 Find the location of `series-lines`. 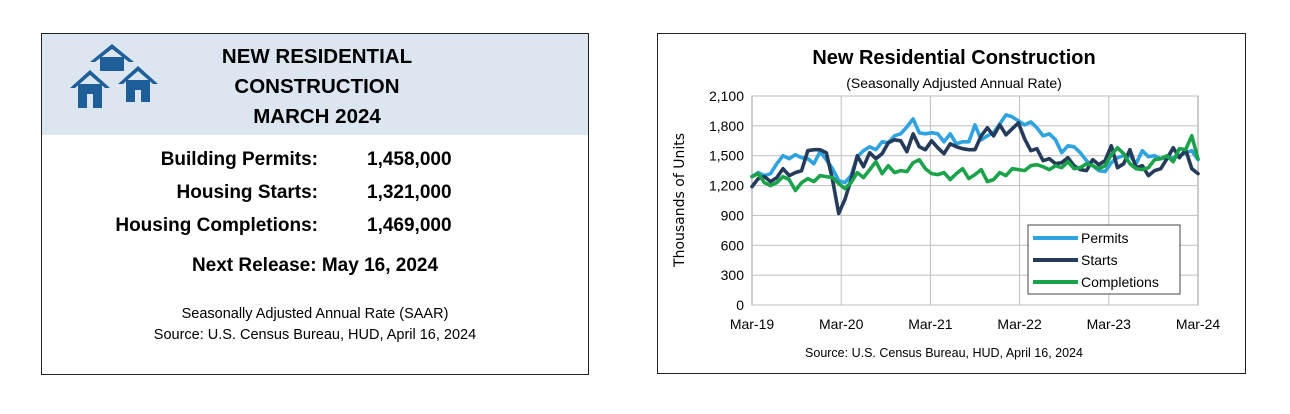

series-lines is located at coordinates (975, 164).